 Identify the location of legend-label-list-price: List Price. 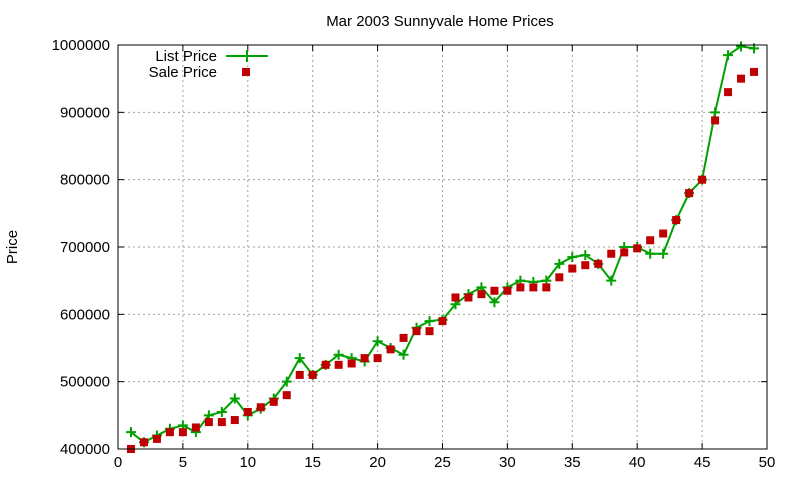
(186, 56).